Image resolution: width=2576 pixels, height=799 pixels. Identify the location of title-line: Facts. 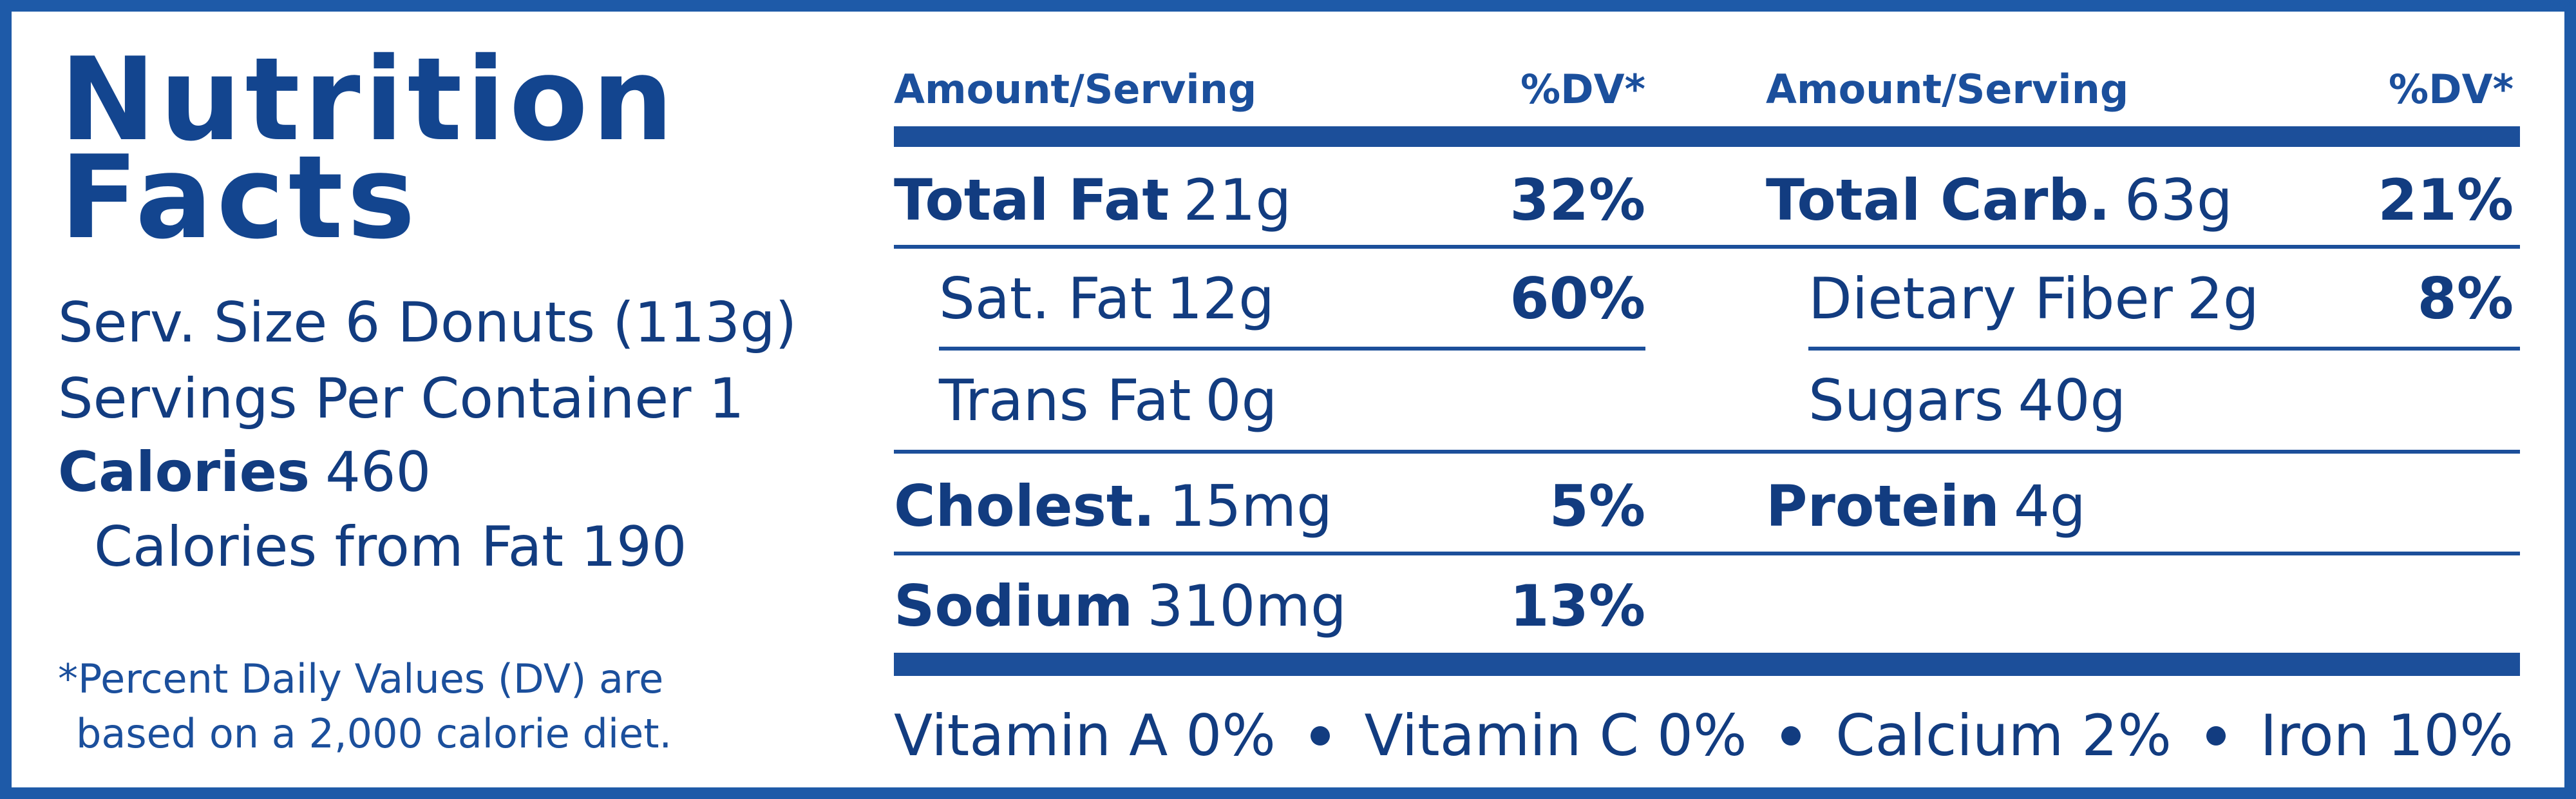
(240, 198).